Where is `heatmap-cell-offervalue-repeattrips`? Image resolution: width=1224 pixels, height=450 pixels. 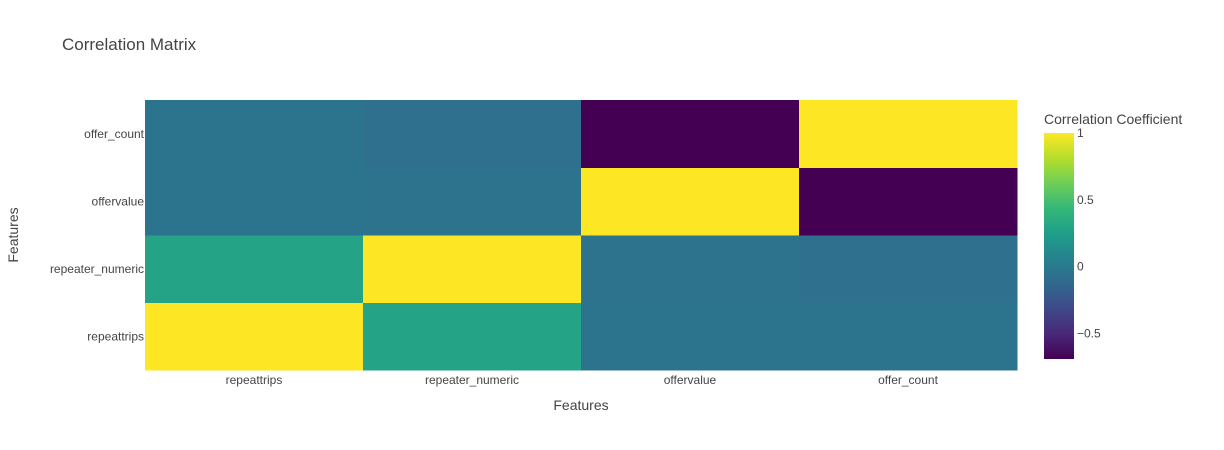
heatmap-cell-offervalue-repeattrips is located at coordinates (254, 201).